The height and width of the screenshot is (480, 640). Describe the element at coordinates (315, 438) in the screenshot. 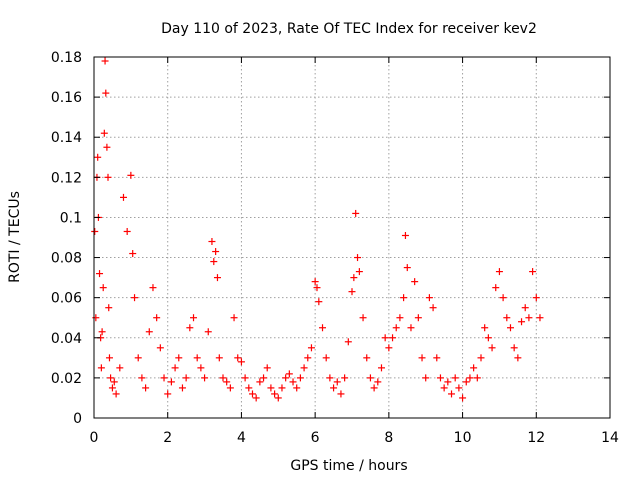

I see `x-tick-label: 6` at that location.